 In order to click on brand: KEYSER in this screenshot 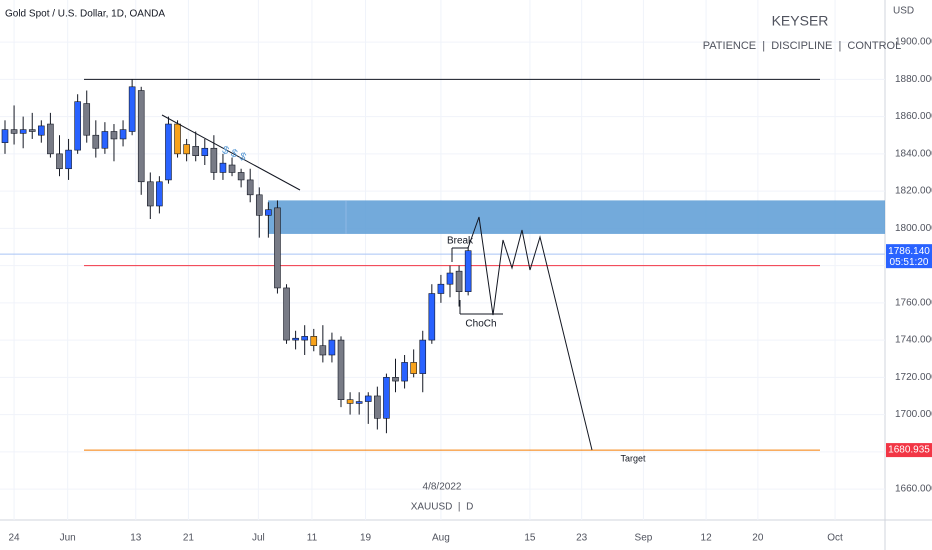, I will do `click(800, 21)`.